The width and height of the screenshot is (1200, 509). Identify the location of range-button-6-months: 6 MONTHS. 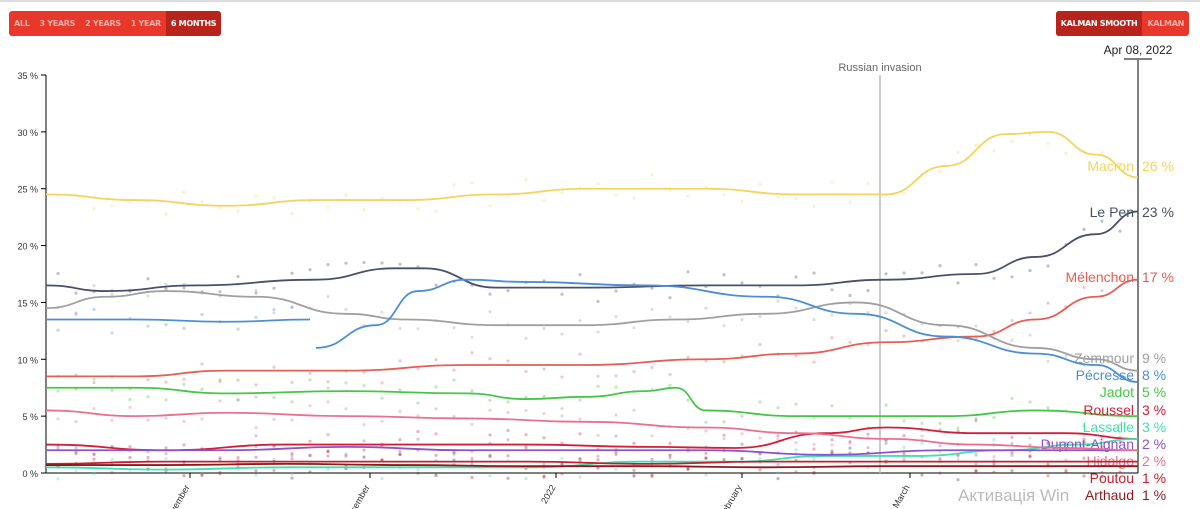
(193, 23).